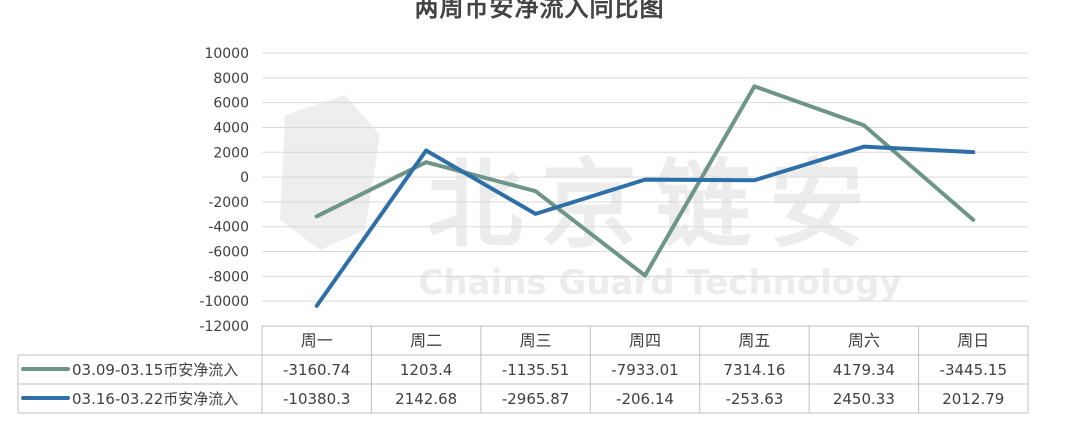 This screenshot has height=437, width=1079. What do you see at coordinates (226, 54) in the screenshot?
I see `y-tick-label: 10000` at bounding box center [226, 54].